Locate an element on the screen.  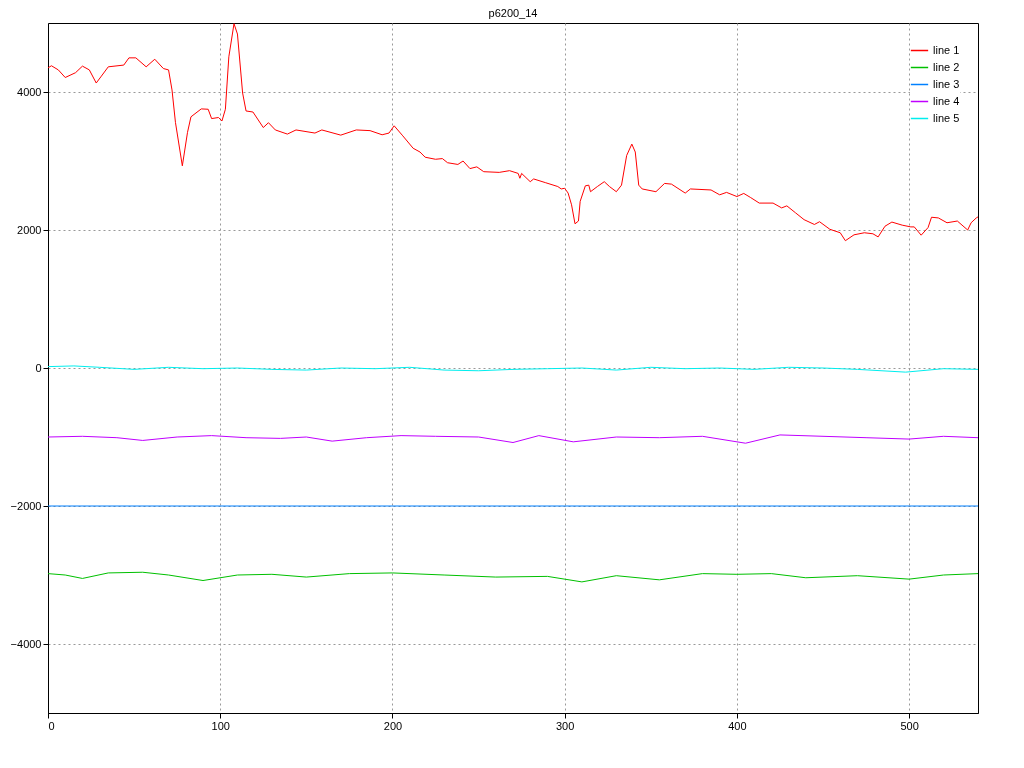
y-tick-label: 4000 is located at coordinates (29, 91).